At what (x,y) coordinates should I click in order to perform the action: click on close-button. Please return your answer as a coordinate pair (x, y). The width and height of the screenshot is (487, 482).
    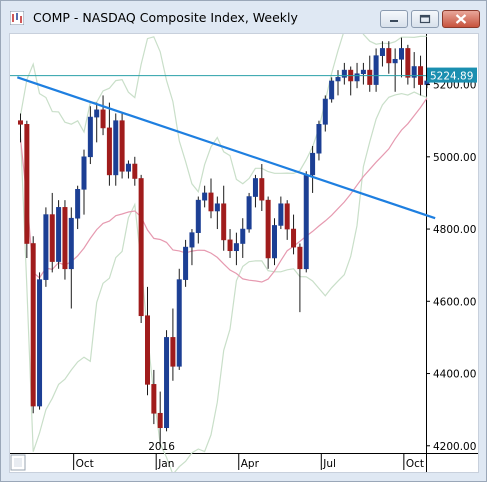
    Looking at the image, I should click on (461, 19).